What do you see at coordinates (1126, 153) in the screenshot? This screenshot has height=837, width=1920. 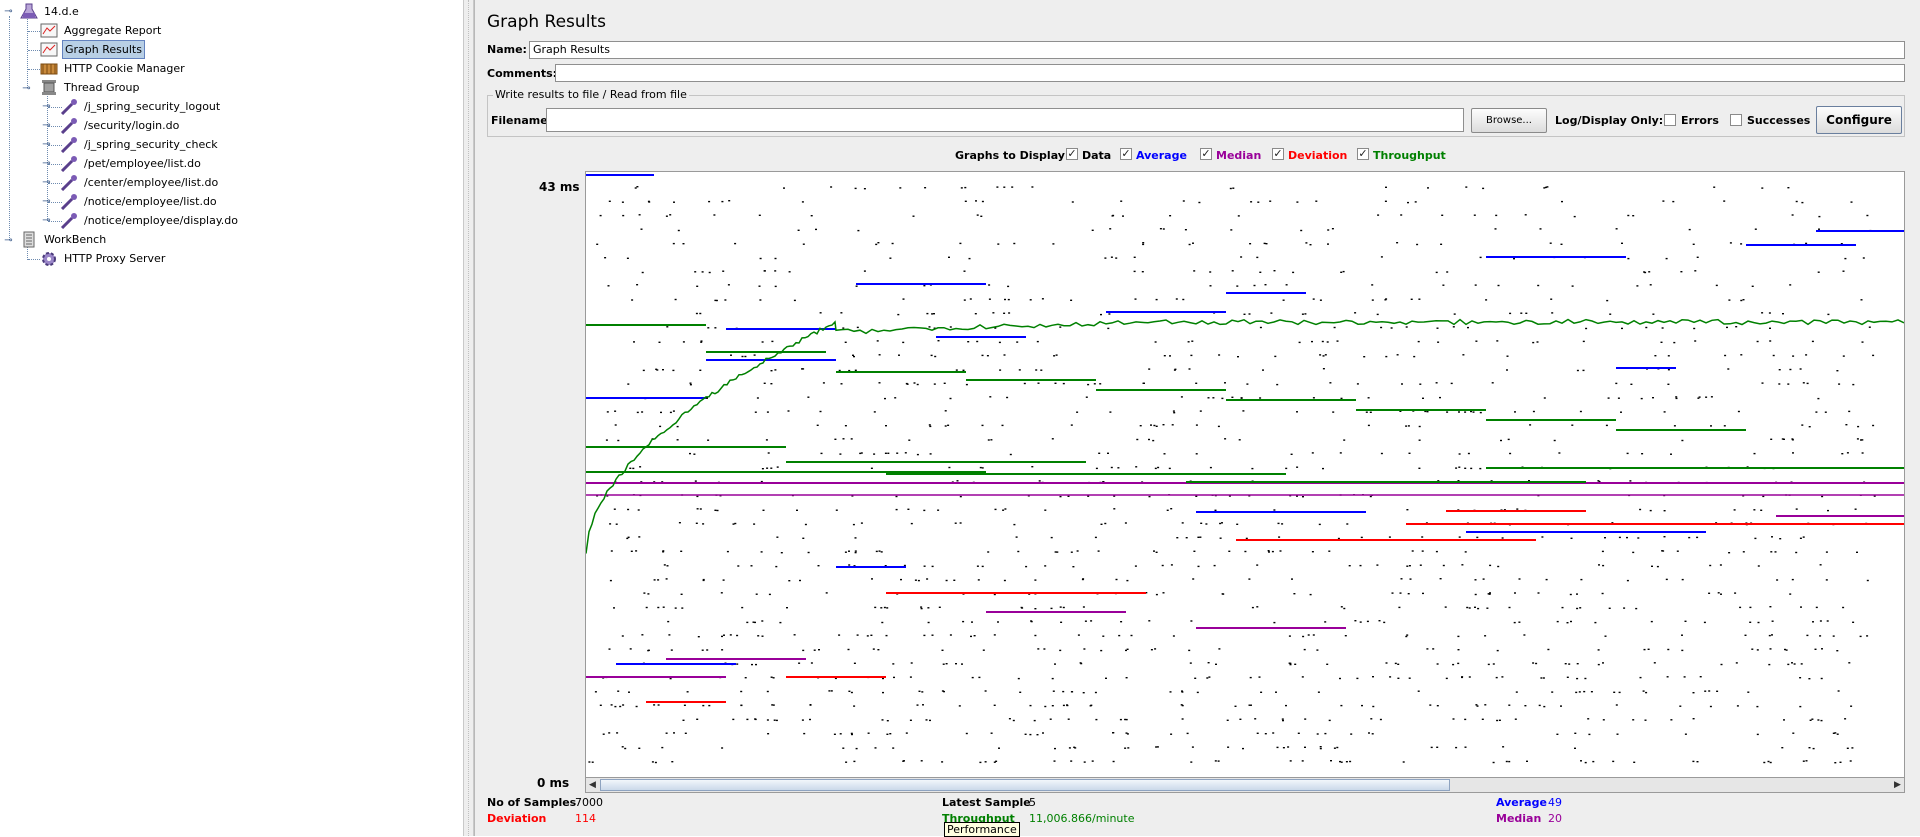 I see `average-checkbox: ✓` at bounding box center [1126, 153].